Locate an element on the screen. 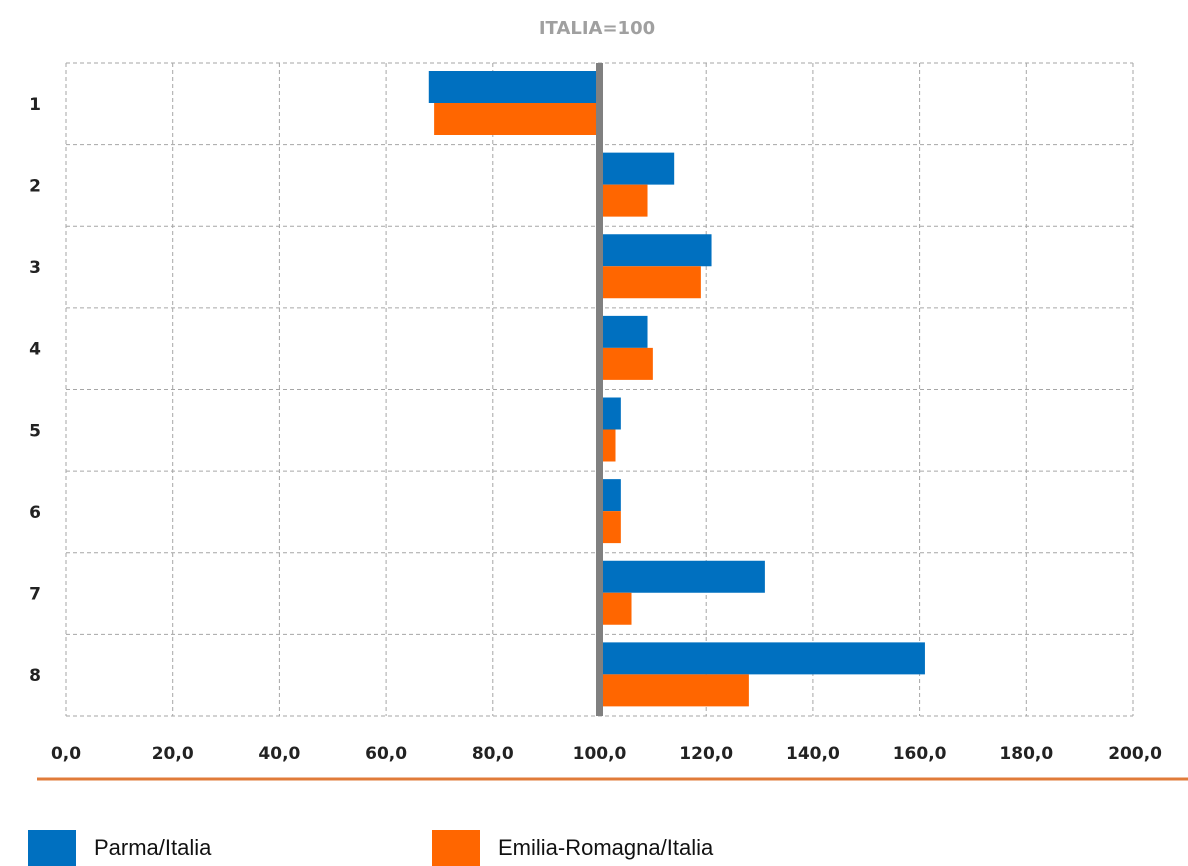  legend: Parma/Italia Emilia-Romagna/Italia is located at coordinates (594, 848).